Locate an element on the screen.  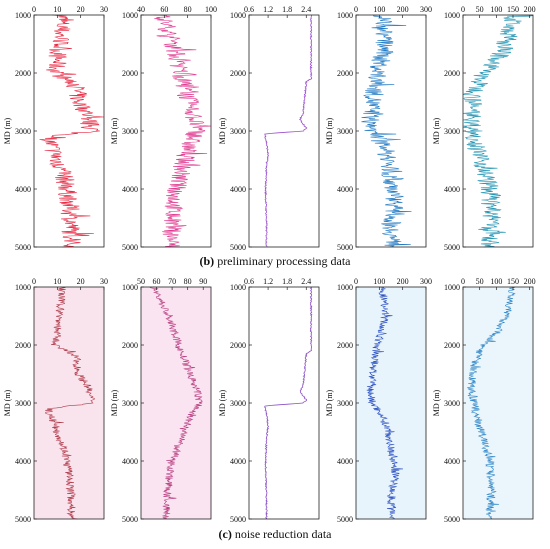
log-panel-b-3: 0.6 1.2 1.8 2.4 1000 2000 3000 4000 5000 MD (m) is located at coordinates (269, 128).